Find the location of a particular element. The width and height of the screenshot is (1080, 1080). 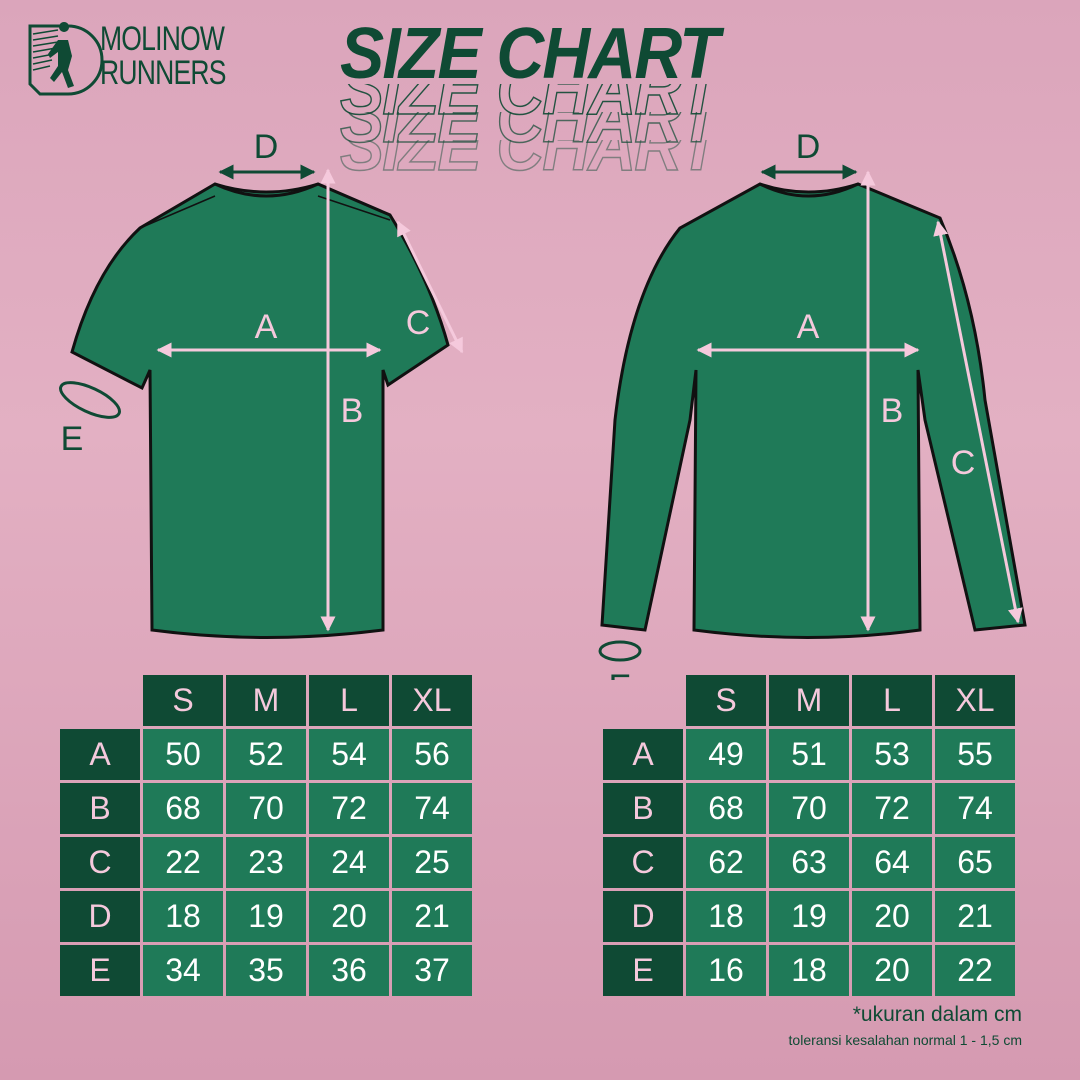

table-row: A 49 51 53 55 is located at coordinates (809, 754).